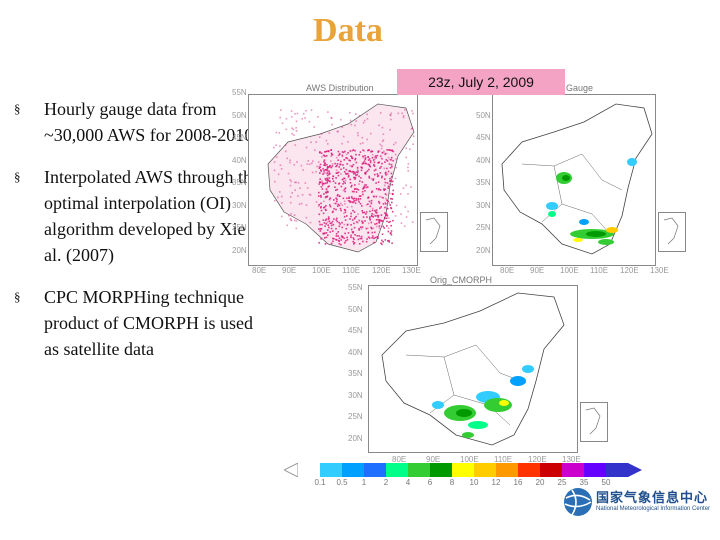  I want to click on legend-label: 8, so click(452, 482).